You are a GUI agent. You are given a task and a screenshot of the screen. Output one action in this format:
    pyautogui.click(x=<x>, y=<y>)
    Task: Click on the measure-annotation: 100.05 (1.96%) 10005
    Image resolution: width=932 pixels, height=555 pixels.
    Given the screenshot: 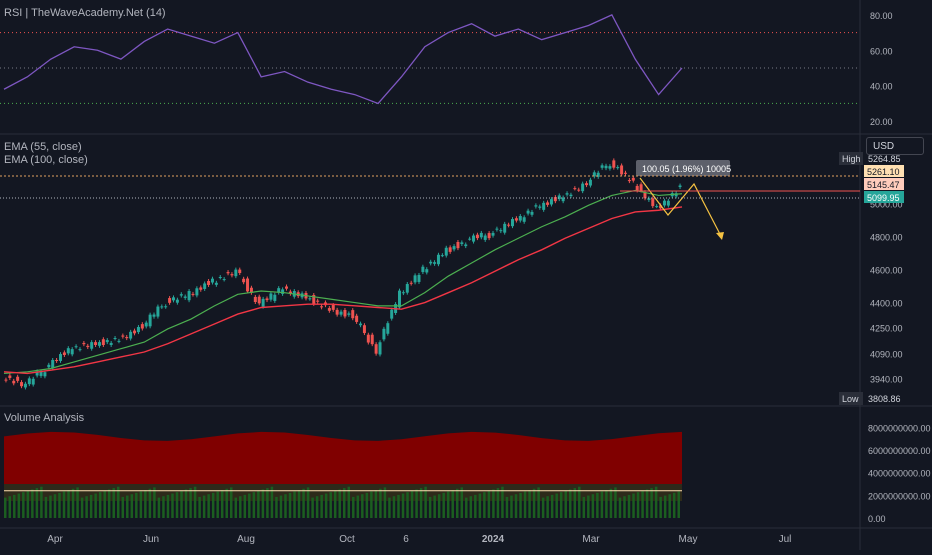 What is the action you would take?
    pyautogui.click(x=683, y=168)
    